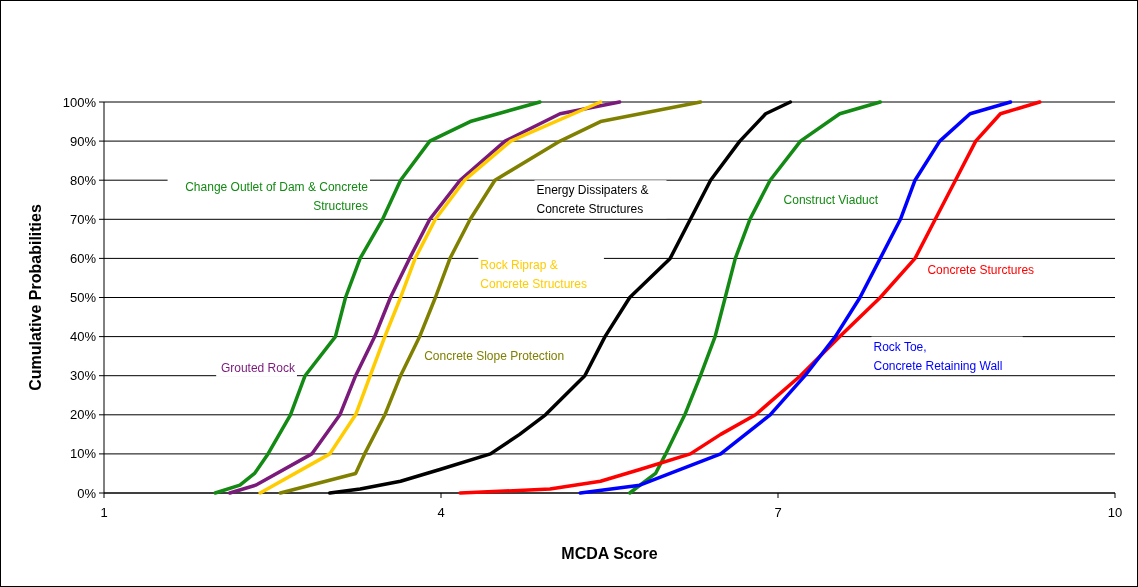 The width and height of the screenshot is (1138, 587). Describe the element at coordinates (938, 356) in the screenshot. I see `text: Rock Toe, Concrete Retaining Wall` at that location.